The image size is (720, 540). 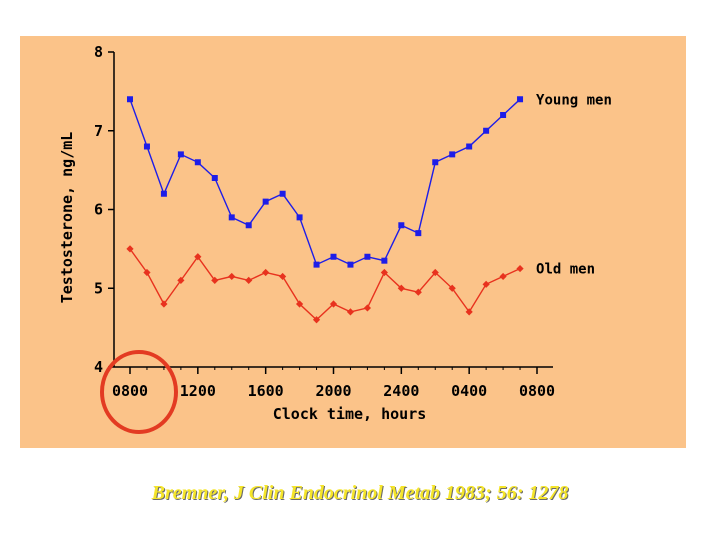 I want to click on y-tick-label: 6, so click(x=98, y=210).